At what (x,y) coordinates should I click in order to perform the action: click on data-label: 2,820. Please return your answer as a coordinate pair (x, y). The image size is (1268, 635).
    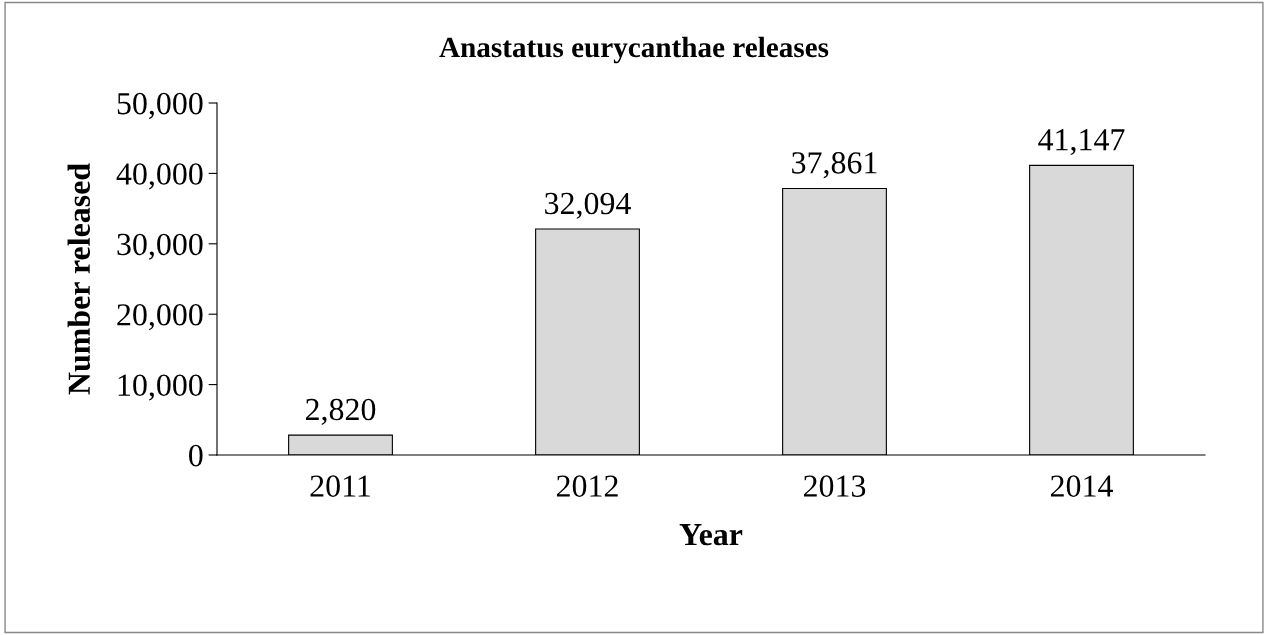
    Looking at the image, I should click on (340, 411).